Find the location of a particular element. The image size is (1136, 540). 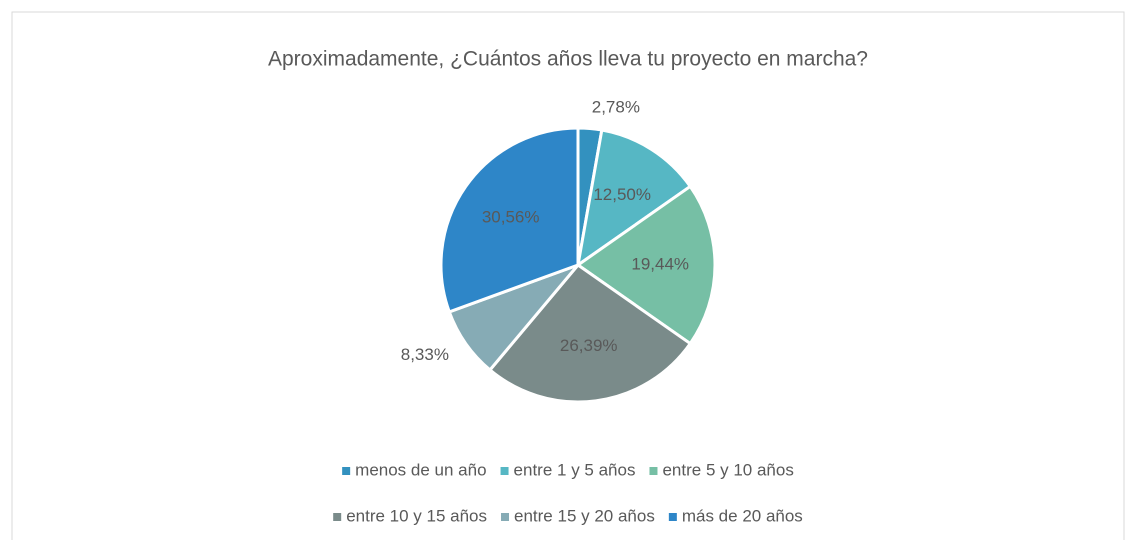

data-label: 26,39% is located at coordinates (589, 345).